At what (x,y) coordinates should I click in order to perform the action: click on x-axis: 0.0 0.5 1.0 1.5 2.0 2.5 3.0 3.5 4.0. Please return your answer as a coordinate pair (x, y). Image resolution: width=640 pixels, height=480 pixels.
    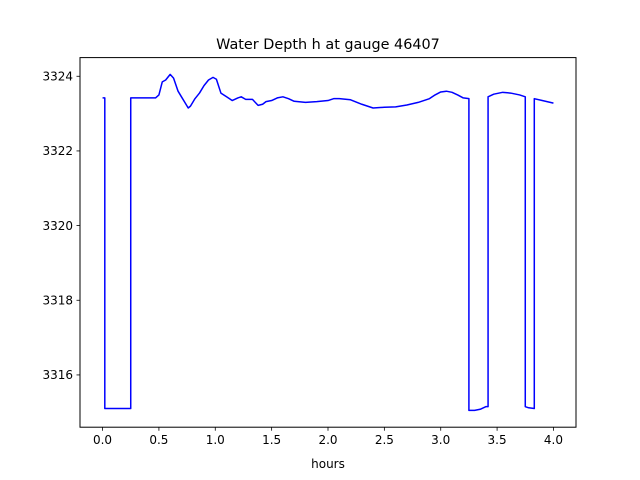
    Looking at the image, I should click on (328, 437).